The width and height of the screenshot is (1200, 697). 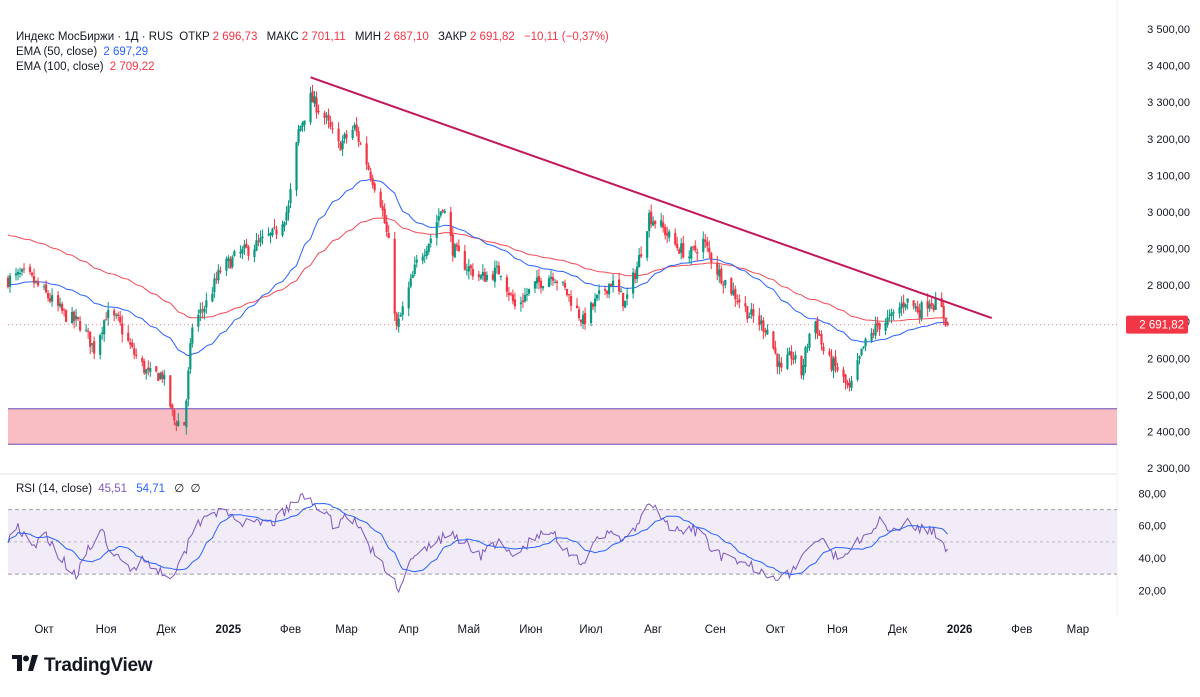 I want to click on symbol-label: Индекс МосБиржи · 1Д · RUS, so click(x=95, y=37).